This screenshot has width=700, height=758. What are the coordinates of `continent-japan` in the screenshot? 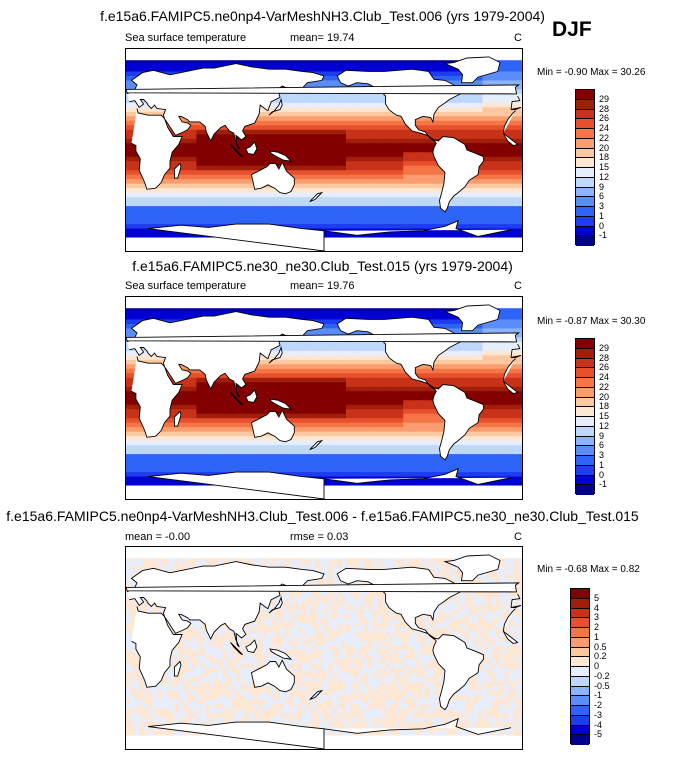 It's located at (275, 106).